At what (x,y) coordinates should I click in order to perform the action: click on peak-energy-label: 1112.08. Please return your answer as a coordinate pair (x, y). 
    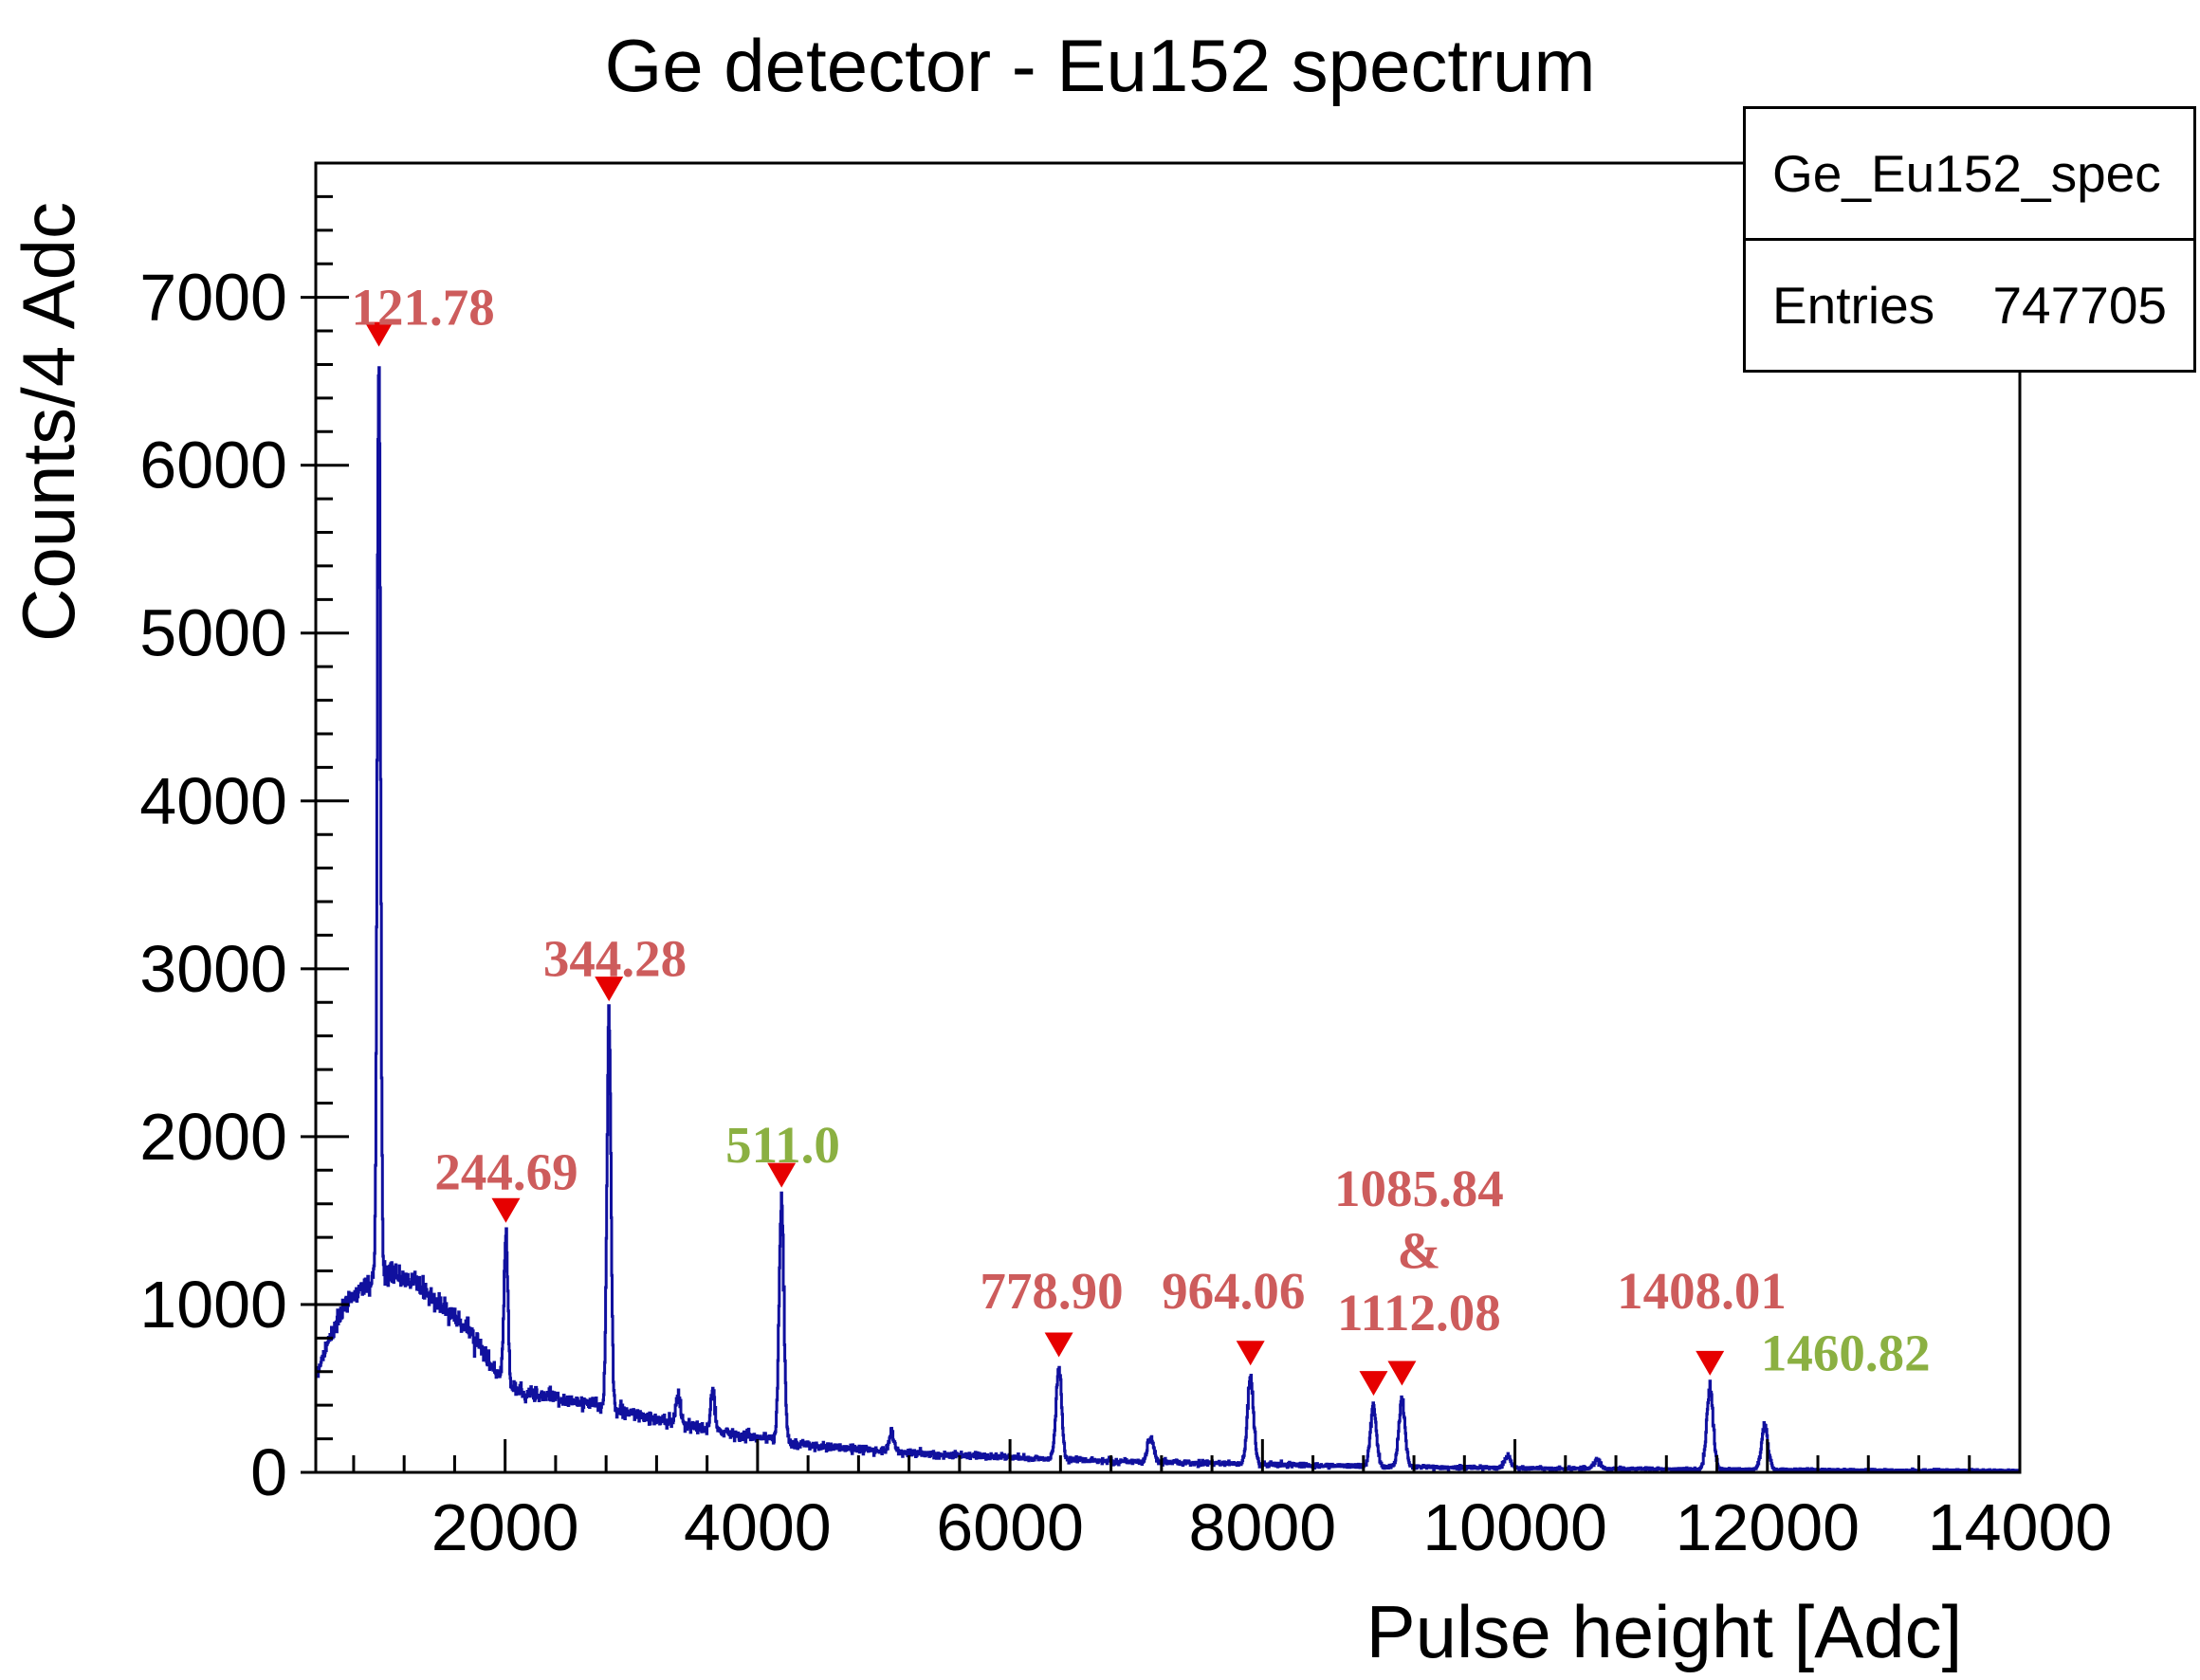
    Looking at the image, I should click on (1419, 1313).